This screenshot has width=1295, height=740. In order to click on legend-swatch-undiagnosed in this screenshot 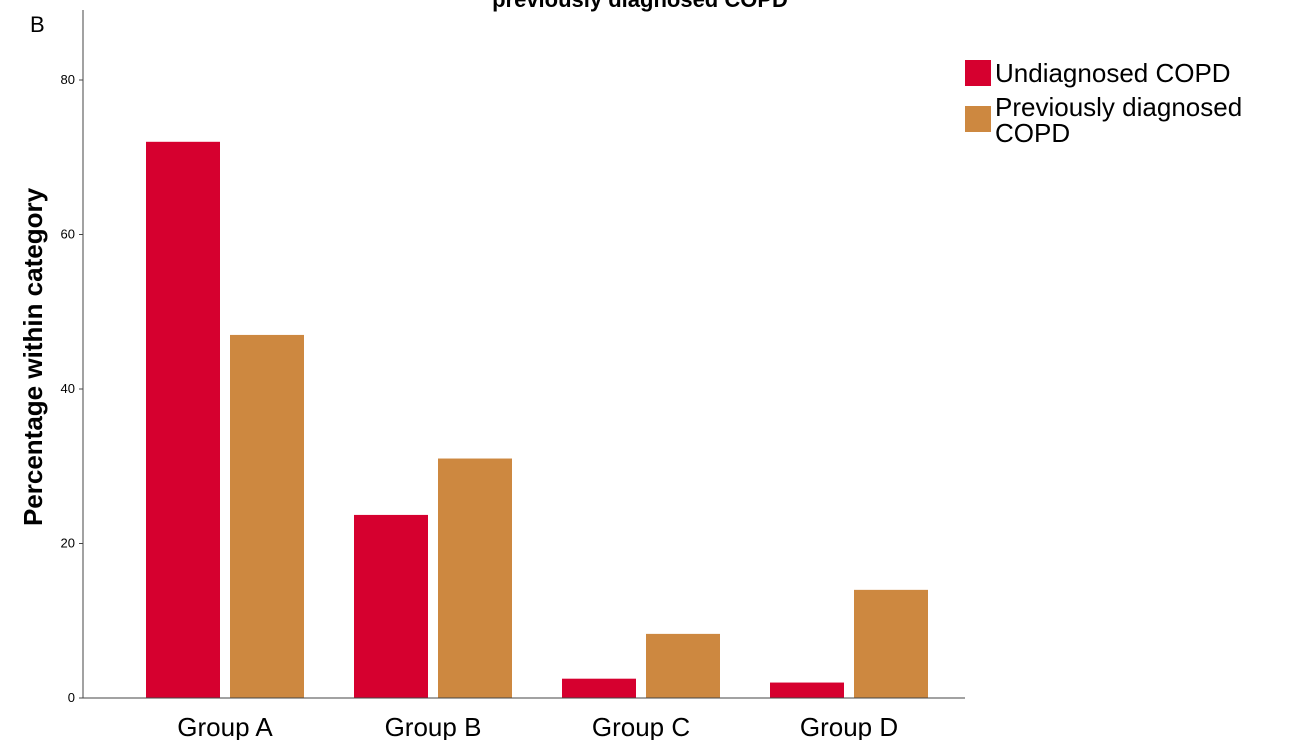, I will do `click(978, 73)`.